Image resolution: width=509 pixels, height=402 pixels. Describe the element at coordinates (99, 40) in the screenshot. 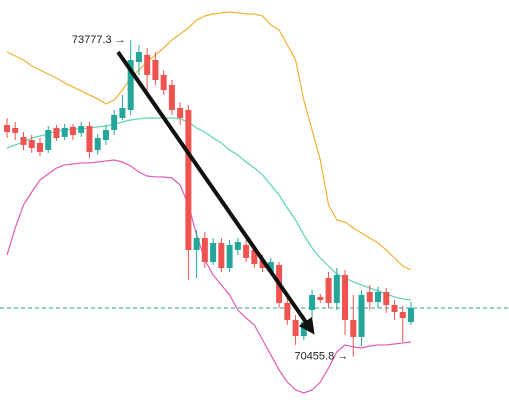

I see `price-annotation: 73777.3 →` at that location.